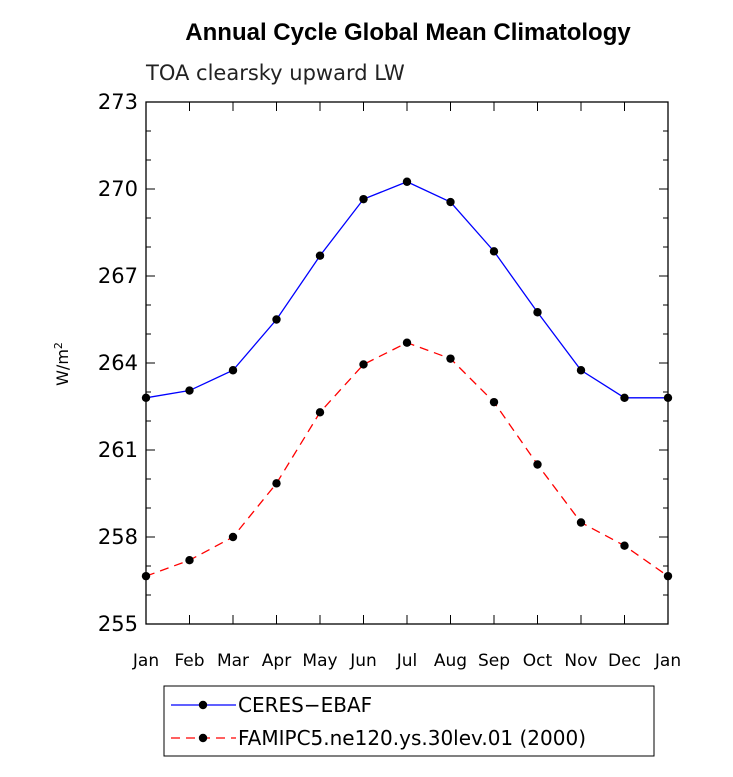  What do you see at coordinates (450, 661) in the screenshot?
I see `x-tick-label: Aug` at bounding box center [450, 661].